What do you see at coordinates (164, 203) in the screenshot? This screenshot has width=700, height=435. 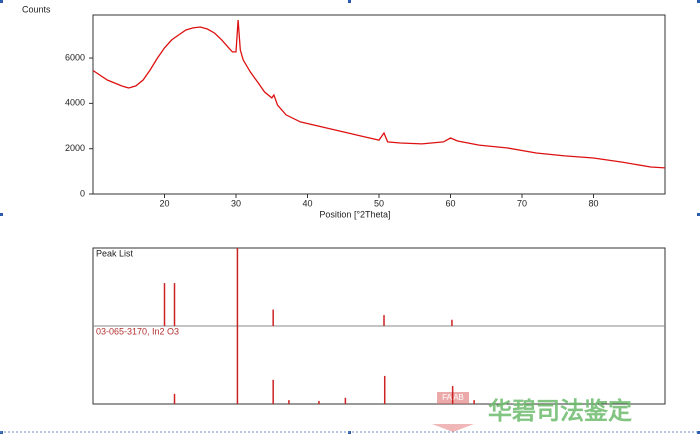 I see `x-tick-label: 20` at bounding box center [164, 203].